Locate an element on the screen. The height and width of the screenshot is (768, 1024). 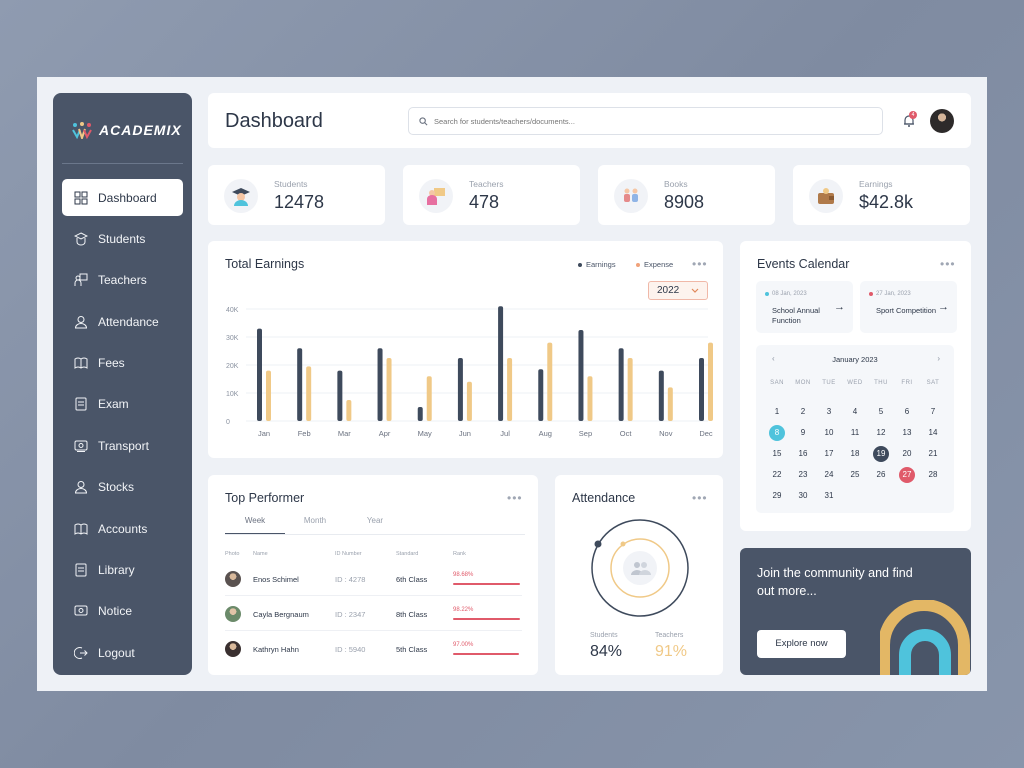
calendar-day: 9 is located at coordinates (803, 432).